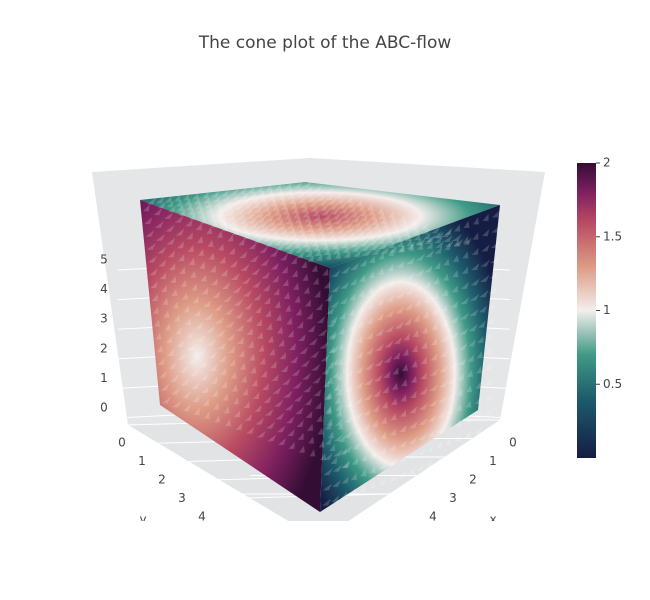 Image resolution: width=650 pixels, height=600 pixels. What do you see at coordinates (607, 163) in the screenshot?
I see `colorbar-tick-label: 2` at bounding box center [607, 163].